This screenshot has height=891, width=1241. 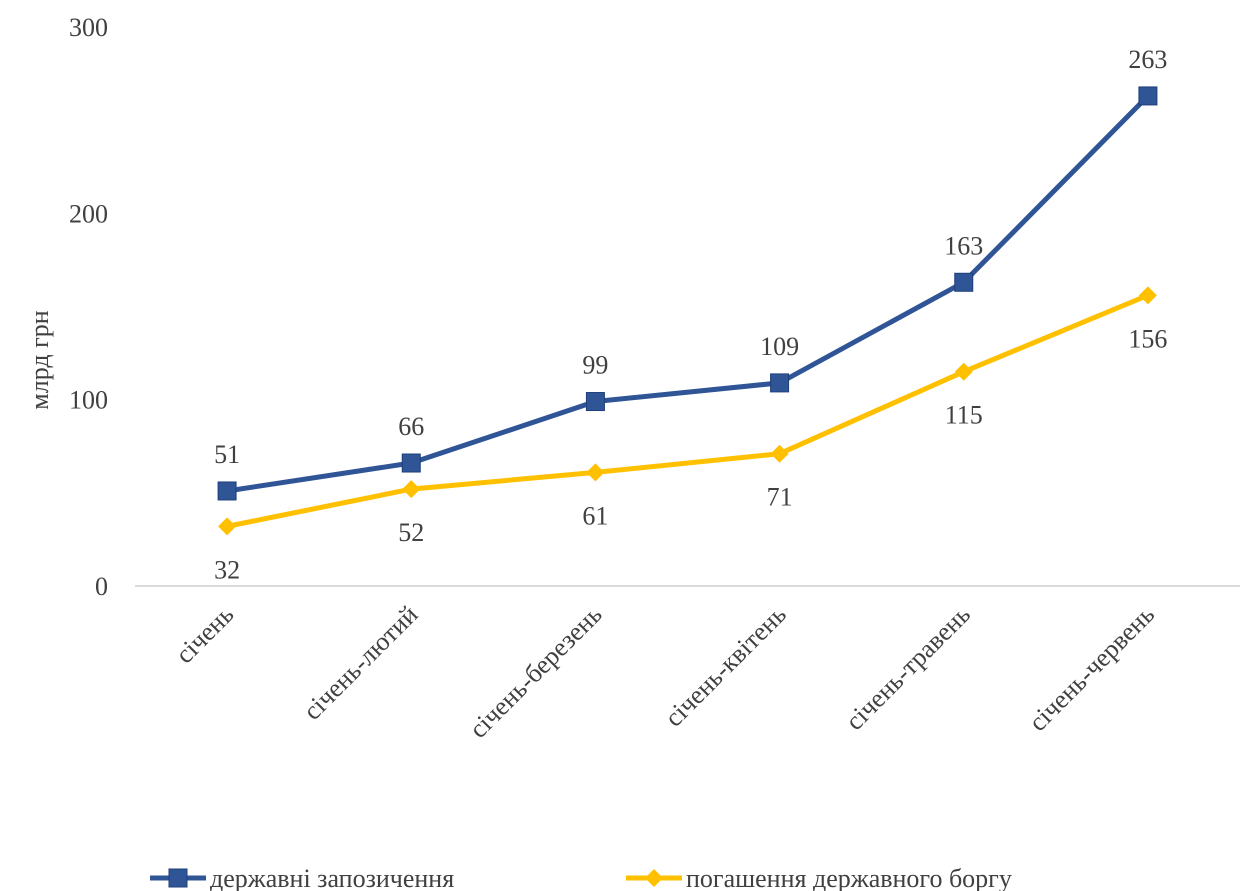 I want to click on data-label: 71, so click(x=780, y=497).